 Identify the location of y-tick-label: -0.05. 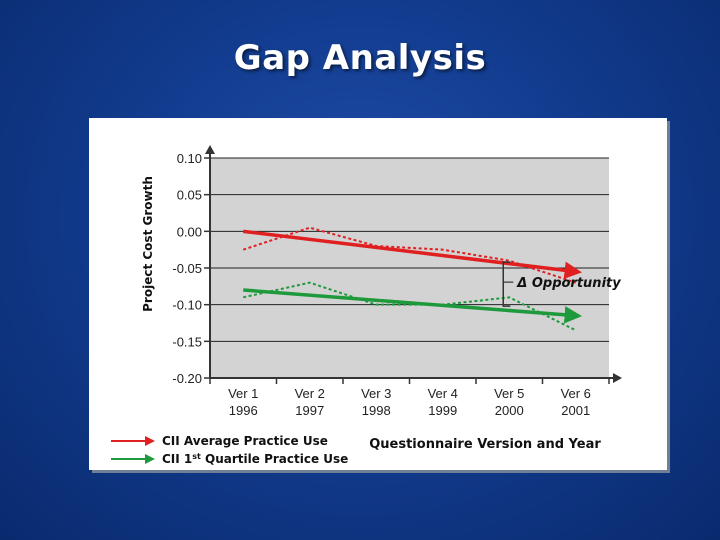
(187, 268).